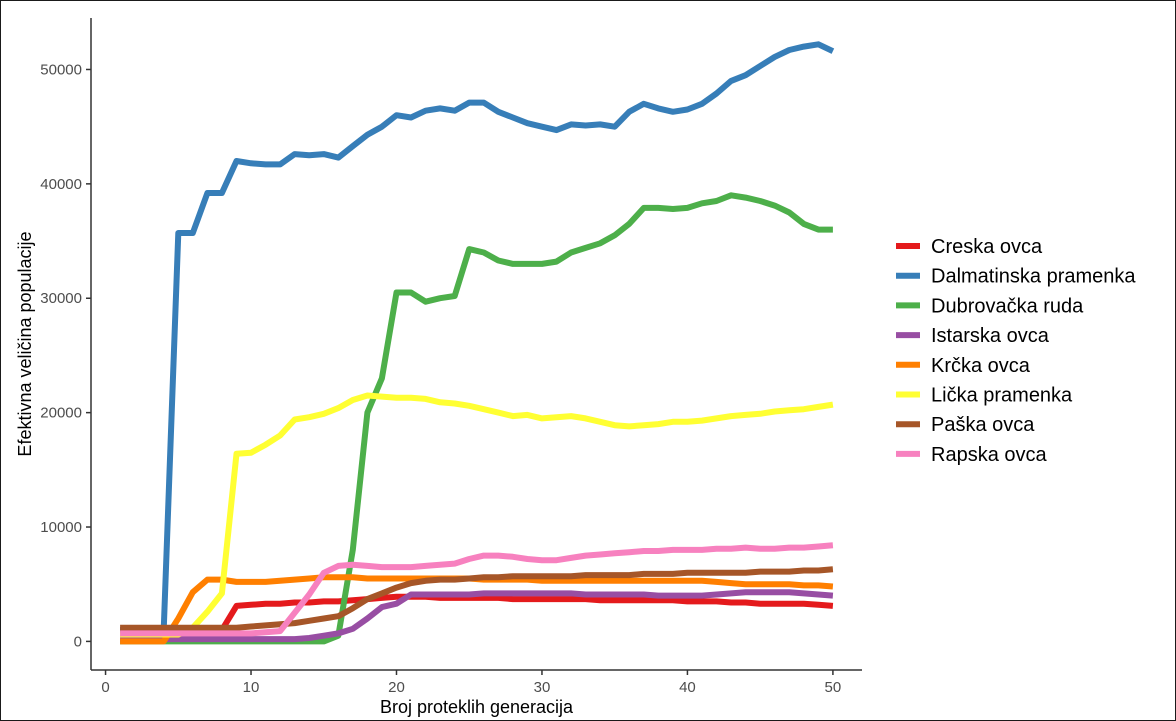  I want to click on legend-label: Lička pramenka, so click(1002, 396).